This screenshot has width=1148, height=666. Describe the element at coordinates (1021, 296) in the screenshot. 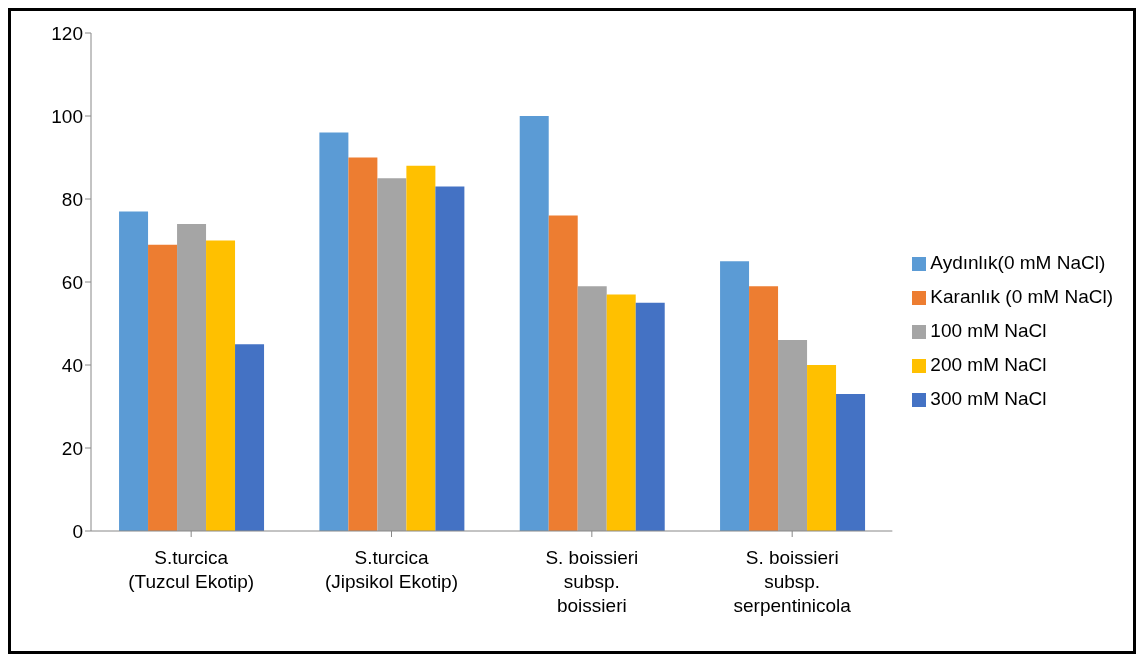

I see `legend-label: Karanlık (0 mM NaCl)` at that location.